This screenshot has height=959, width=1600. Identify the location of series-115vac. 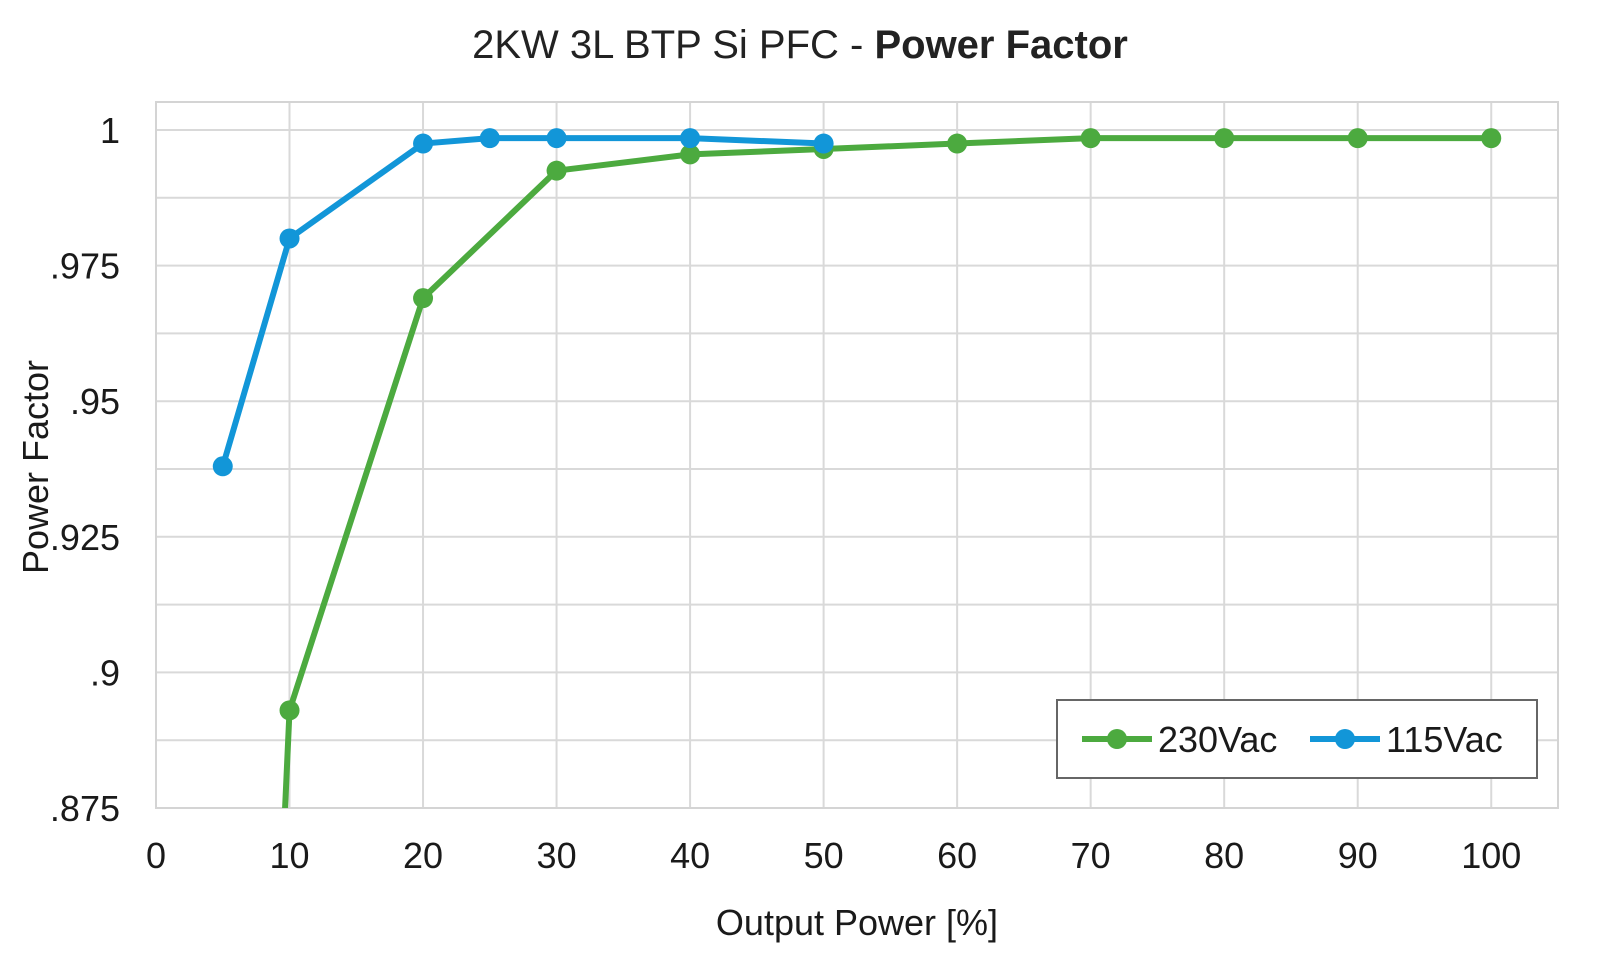
(523, 302).